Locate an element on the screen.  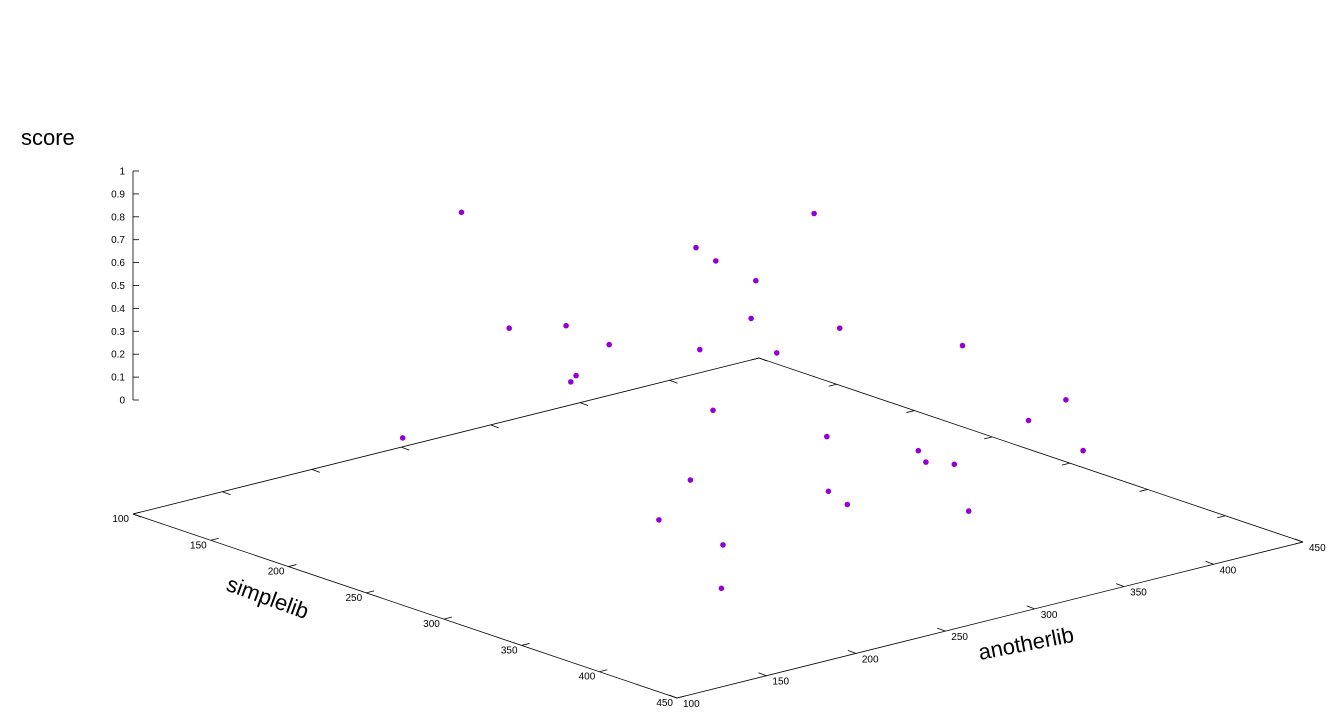
score-tick-label: 0.2 is located at coordinates (118, 355).